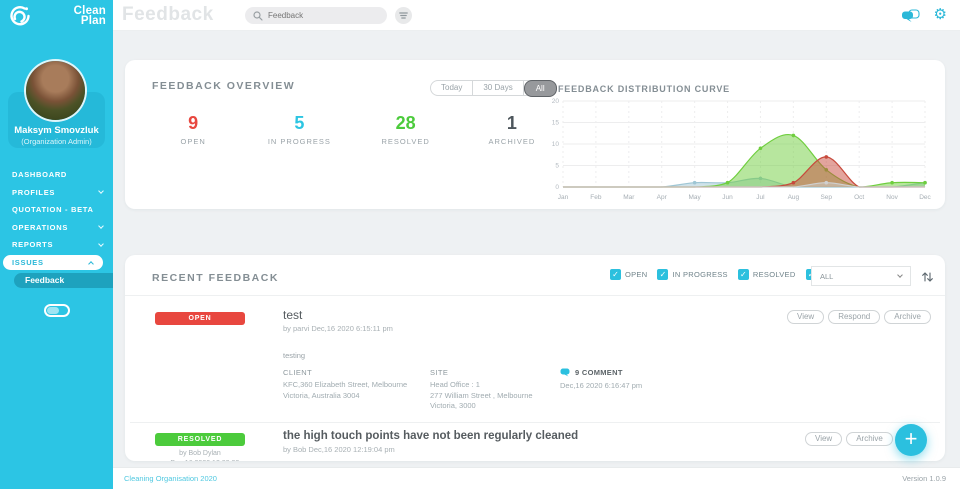  I want to click on sidebar-collapse-toggle, so click(57, 310).